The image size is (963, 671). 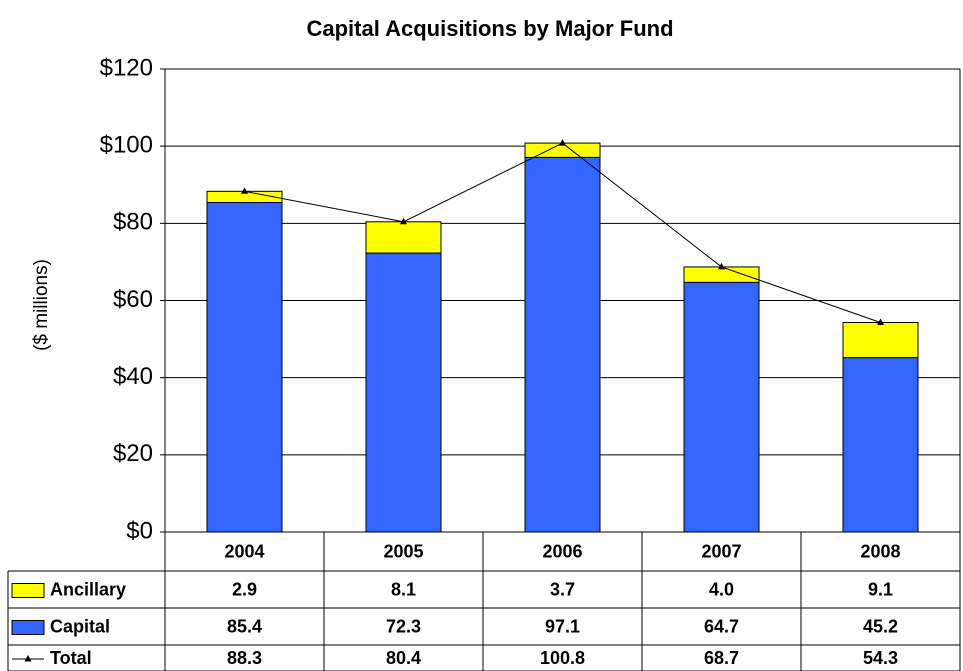 I want to click on table-value: 9.1, so click(x=880, y=589).